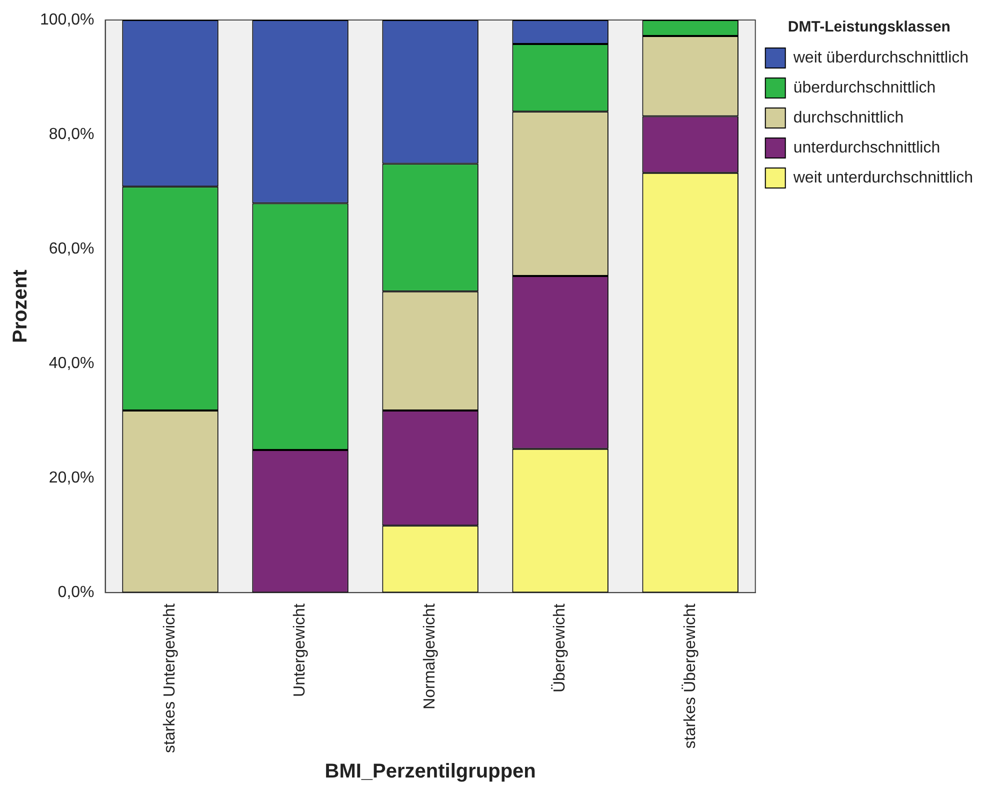 The height and width of the screenshot is (798, 993). I want to click on legend-label: weit unterdurchschnittlich, so click(882, 177).